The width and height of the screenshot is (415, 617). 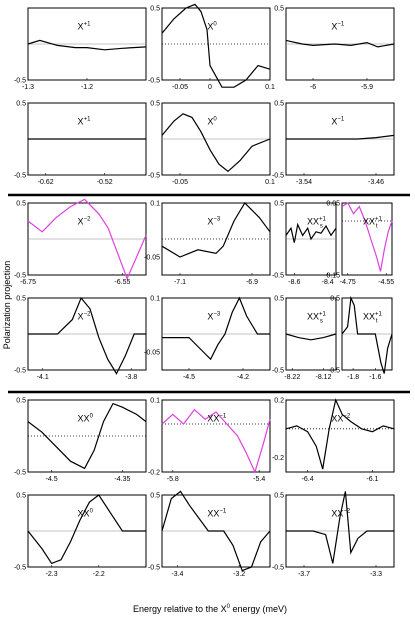 I want to click on panel-4: -0.62 -0.52 0.5 -0.5 X+1, so click(x=80, y=143).